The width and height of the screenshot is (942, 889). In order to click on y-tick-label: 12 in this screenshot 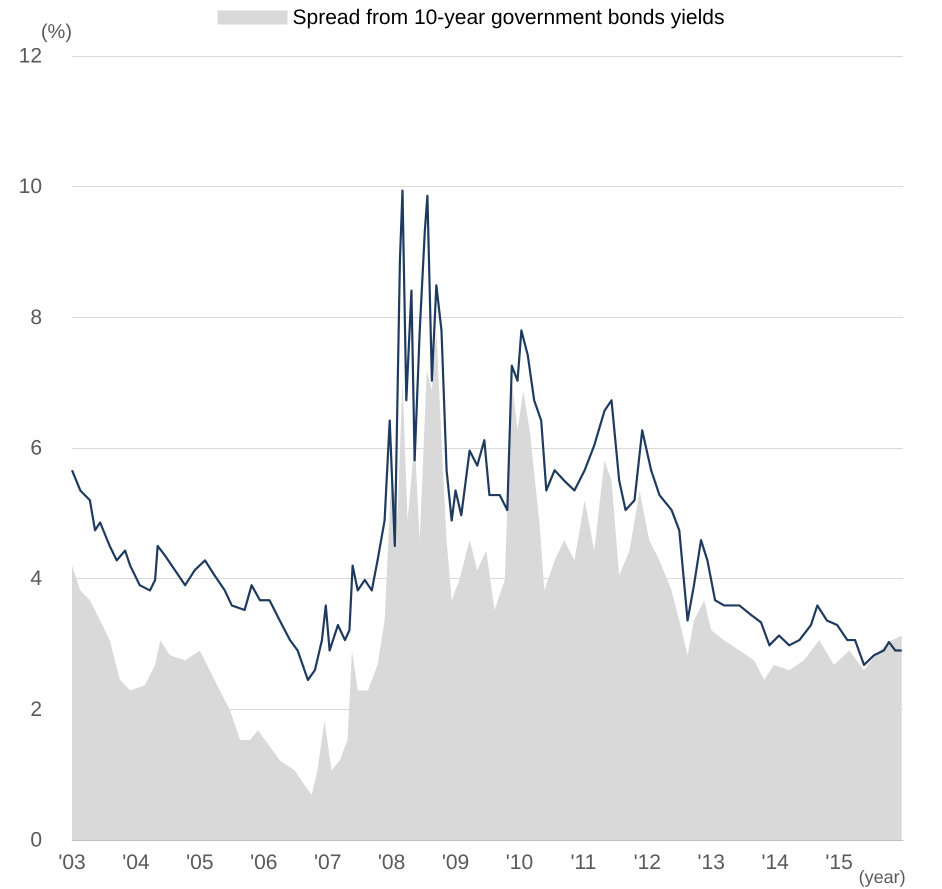, I will do `click(30, 56)`.